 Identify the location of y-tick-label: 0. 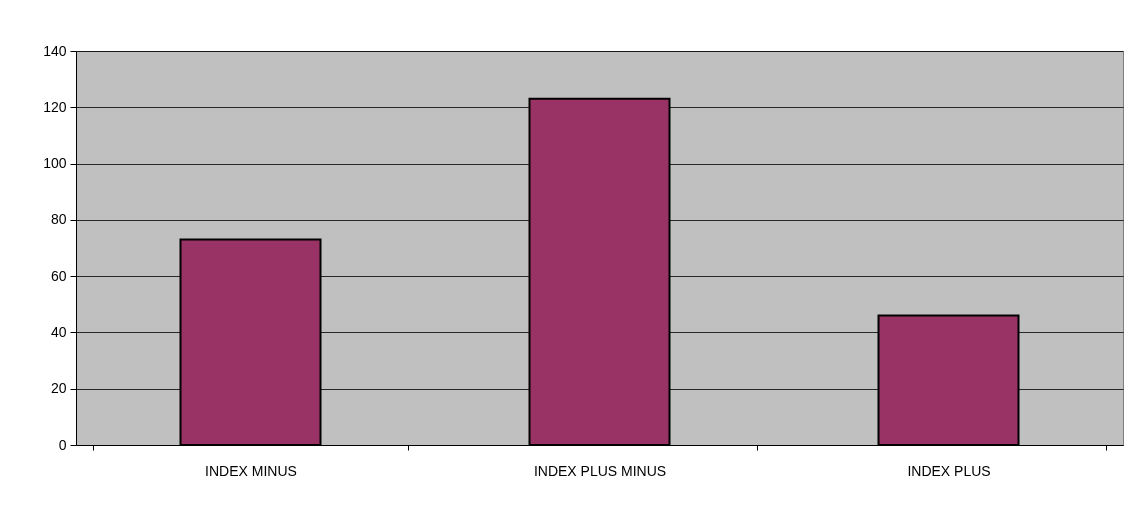
(62, 444).